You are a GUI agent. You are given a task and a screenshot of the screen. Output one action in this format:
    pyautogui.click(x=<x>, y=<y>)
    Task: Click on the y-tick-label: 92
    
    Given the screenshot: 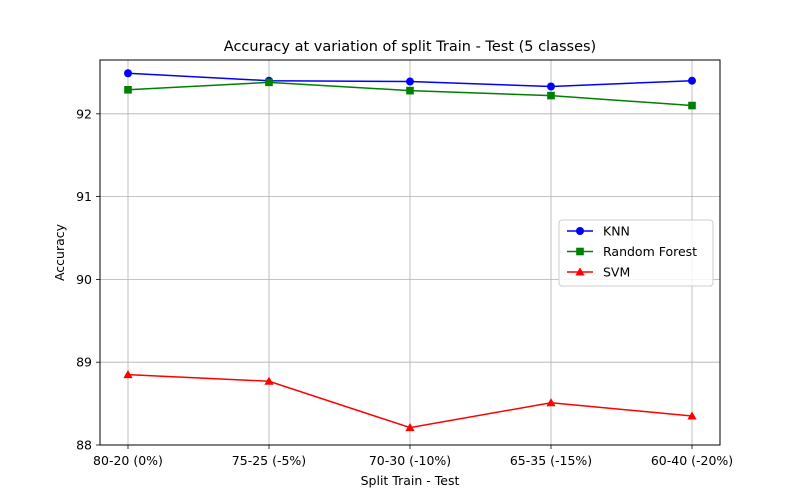 What is the action you would take?
    pyautogui.click(x=84, y=113)
    